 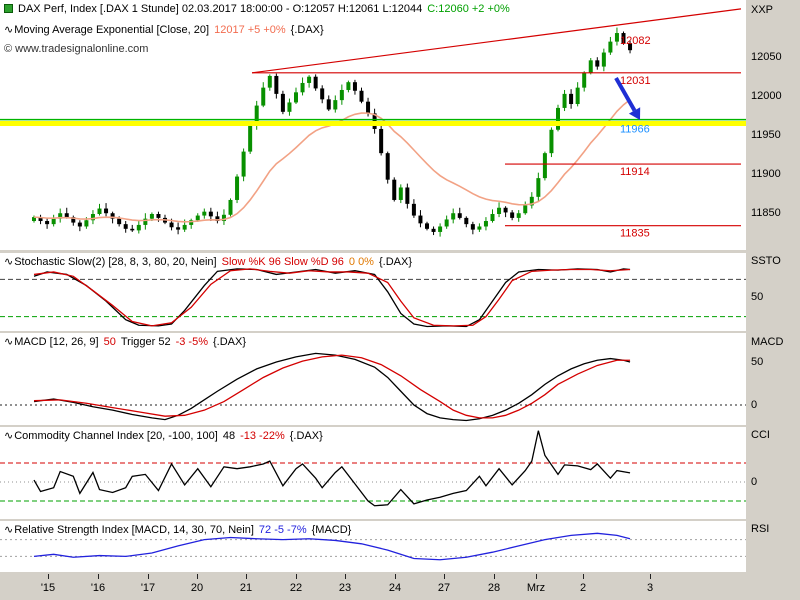 What do you see at coordinates (332, 546) in the screenshot?
I see `rsi-line` at bounding box center [332, 546].